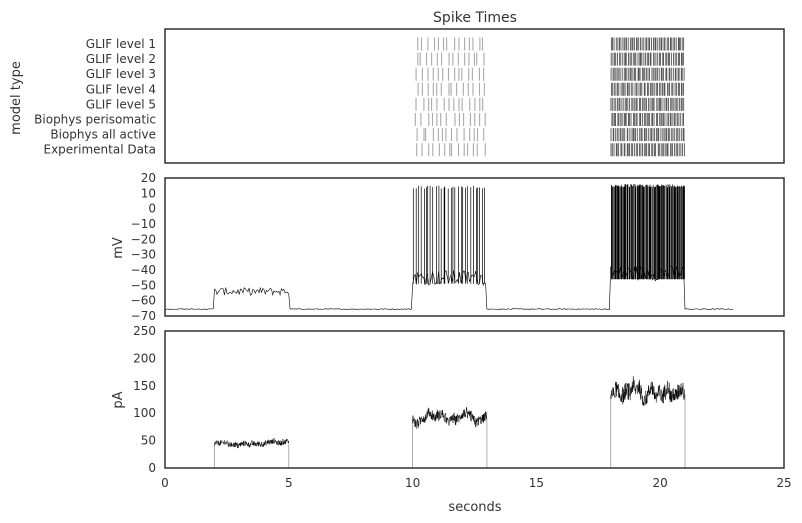  Describe the element at coordinates (144, 386) in the screenshot. I see `current-ytick-label: 150` at that location.